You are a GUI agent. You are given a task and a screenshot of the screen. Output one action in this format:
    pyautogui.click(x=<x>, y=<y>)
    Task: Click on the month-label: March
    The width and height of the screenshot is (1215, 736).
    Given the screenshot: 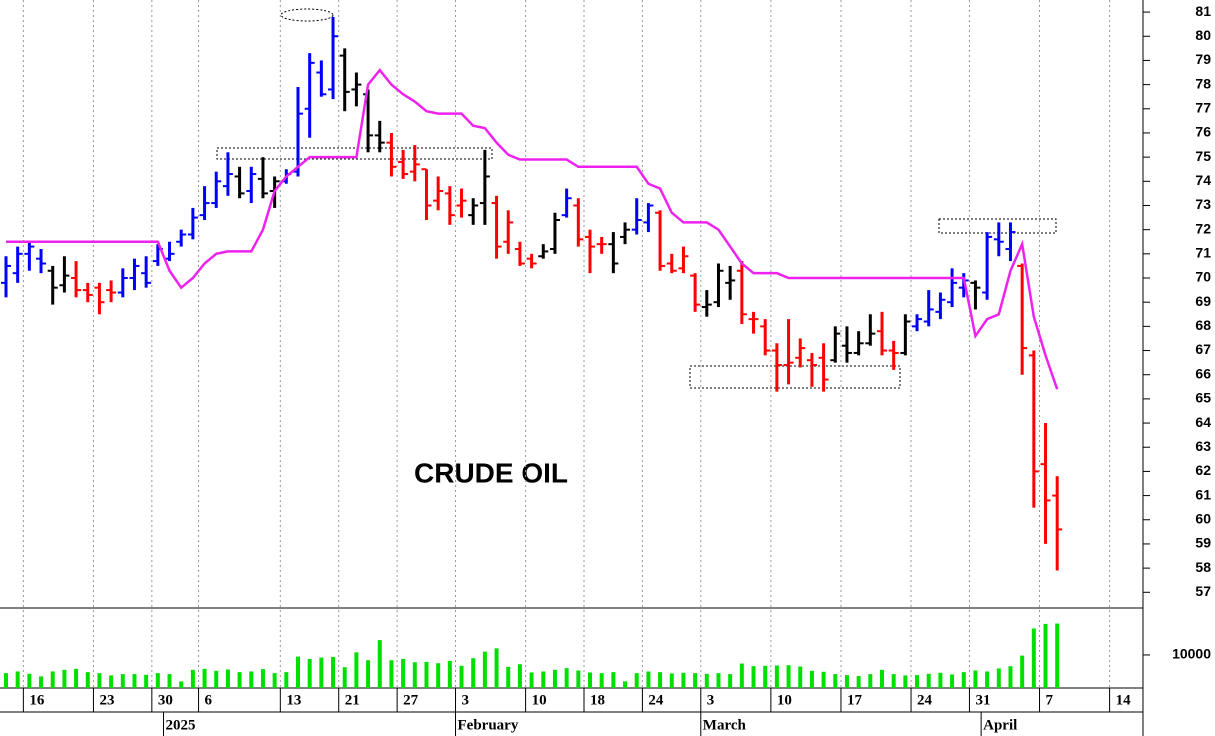 What is the action you would take?
    pyautogui.click(x=725, y=725)
    